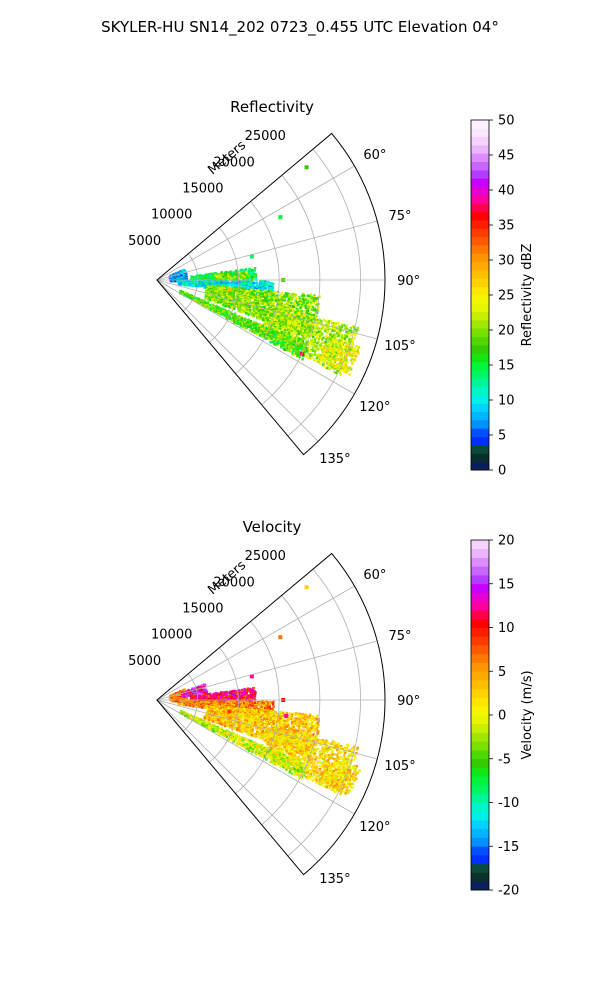 The width and height of the screenshot is (600, 1000). I want to click on polar-grid, so click(270, 295).